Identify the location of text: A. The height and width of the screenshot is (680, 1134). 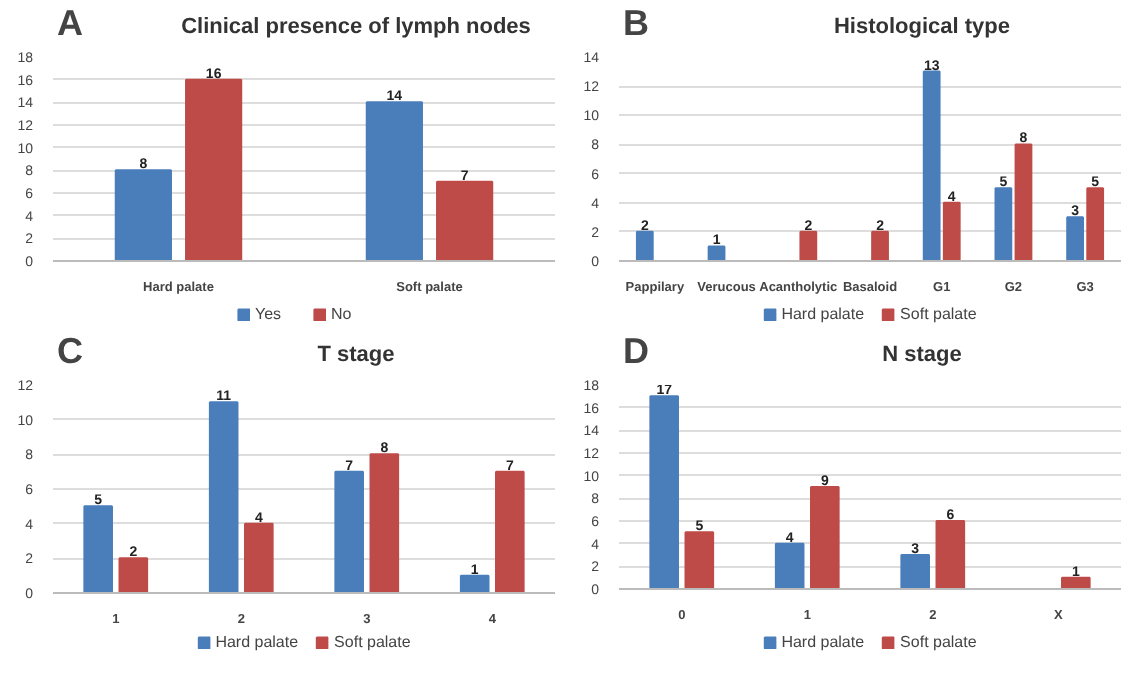
(70, 23).